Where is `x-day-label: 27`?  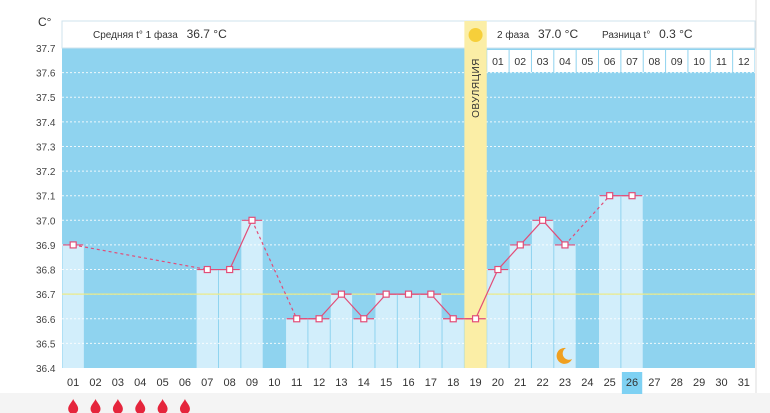 x-day-label: 27 is located at coordinates (654, 383).